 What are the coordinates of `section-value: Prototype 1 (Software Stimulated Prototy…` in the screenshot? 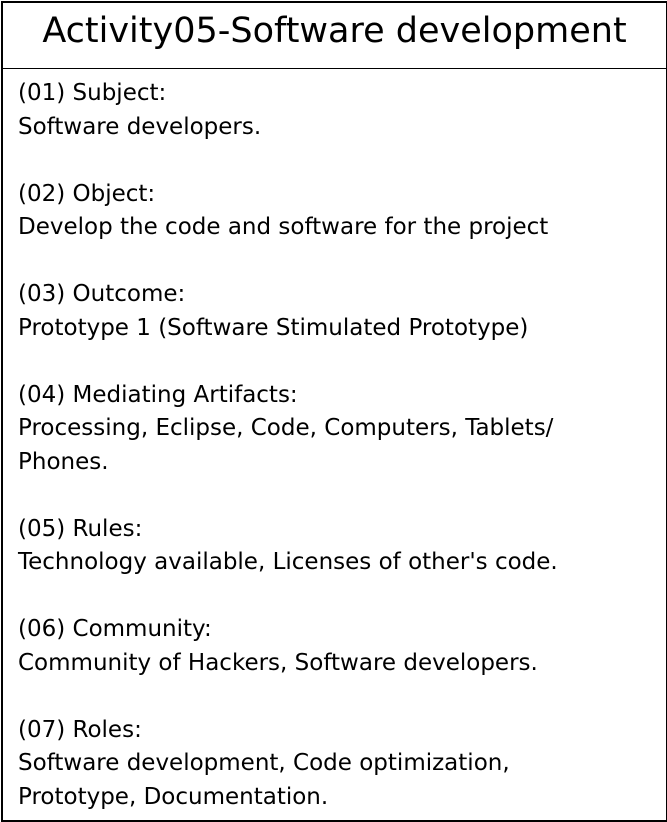 It's located at (273, 327).